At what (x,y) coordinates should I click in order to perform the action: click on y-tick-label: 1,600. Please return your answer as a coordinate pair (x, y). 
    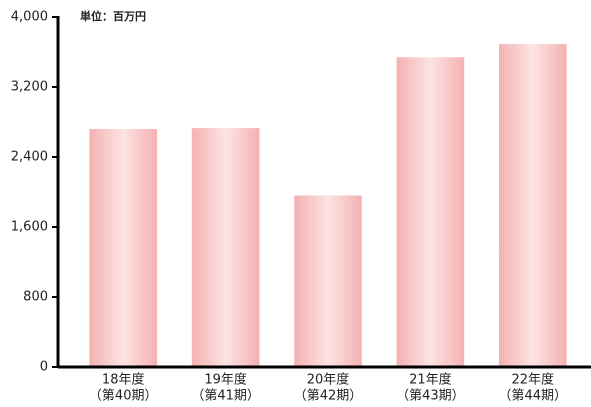
    Looking at the image, I should click on (29, 227).